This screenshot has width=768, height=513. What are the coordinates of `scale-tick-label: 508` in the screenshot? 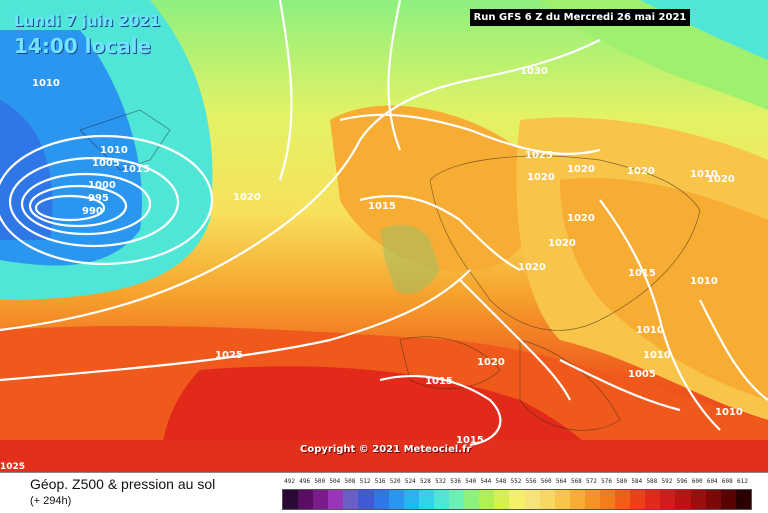 It's located at (350, 481).